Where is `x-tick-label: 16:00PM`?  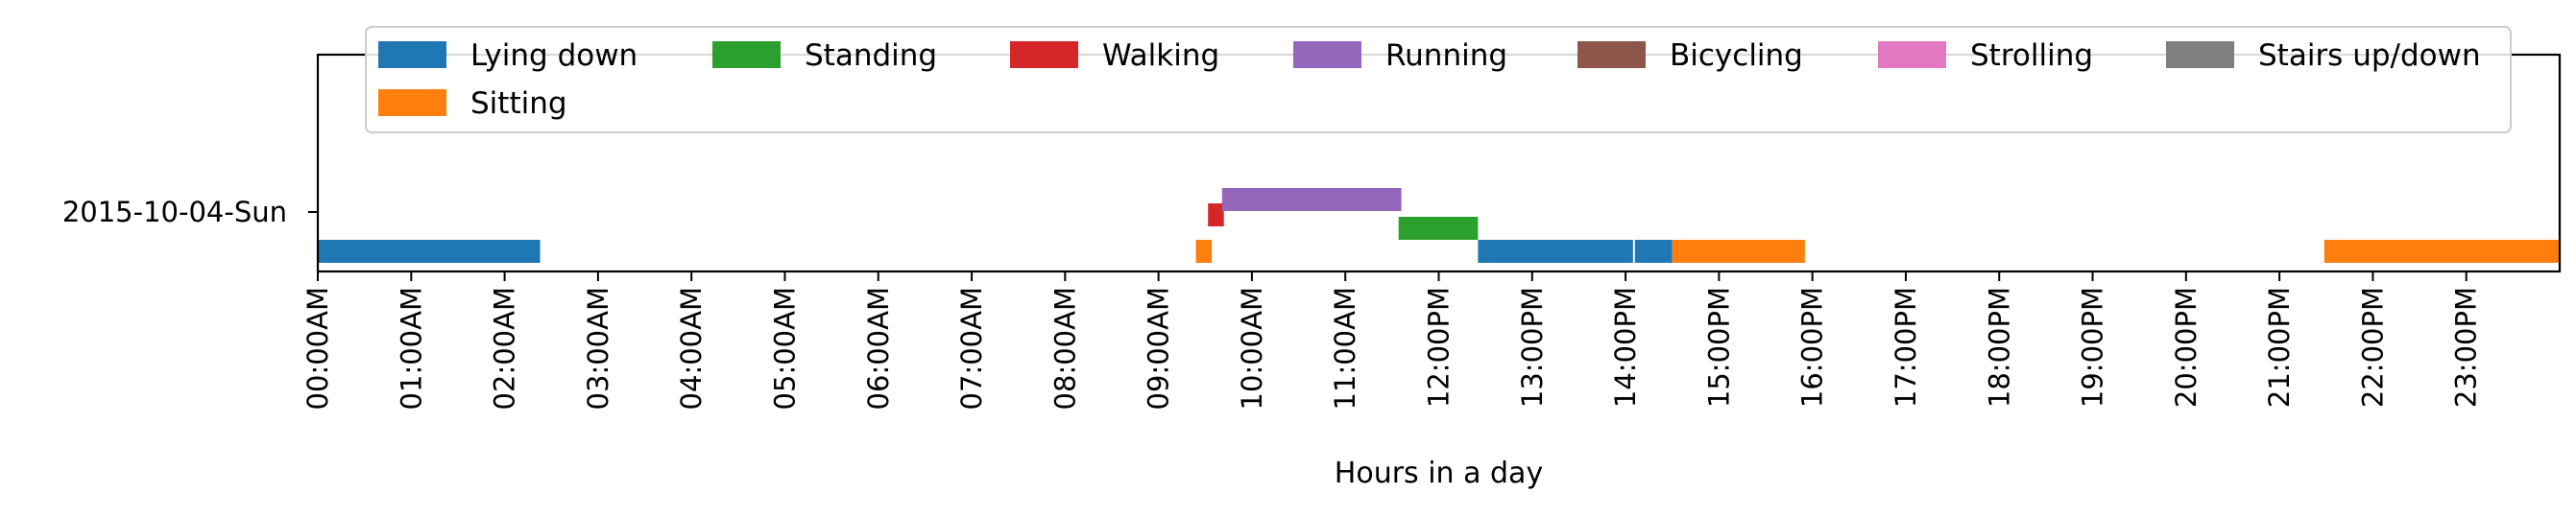 x-tick-label: 16:00PM is located at coordinates (1812, 347).